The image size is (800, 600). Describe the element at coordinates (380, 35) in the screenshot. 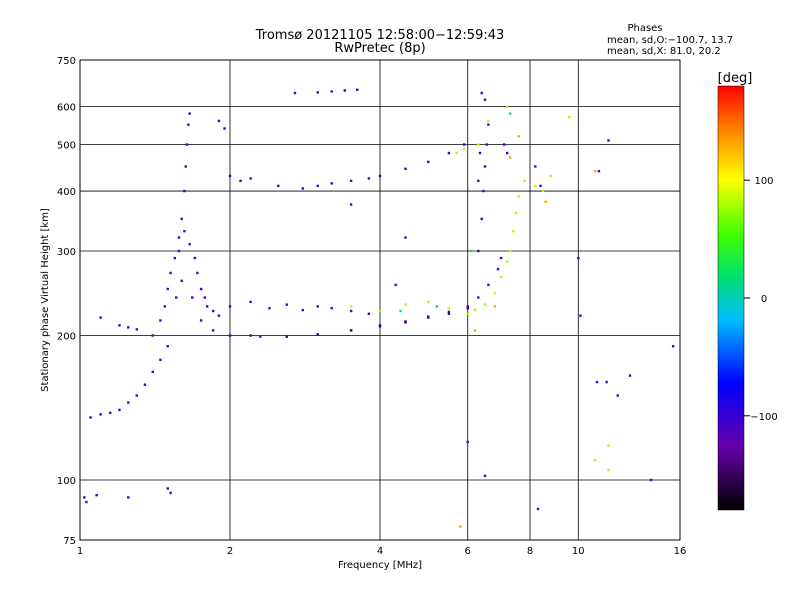

I see `chart-title: Tromsø 20121105 12:58:00−12:59:43` at that location.